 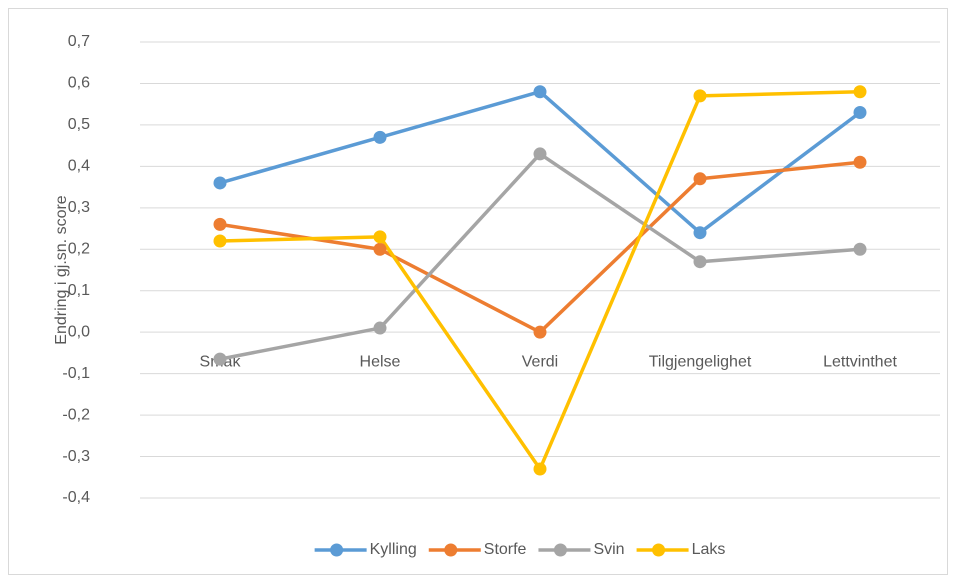 I want to click on y-tick-label: -0,2, so click(x=76, y=414).